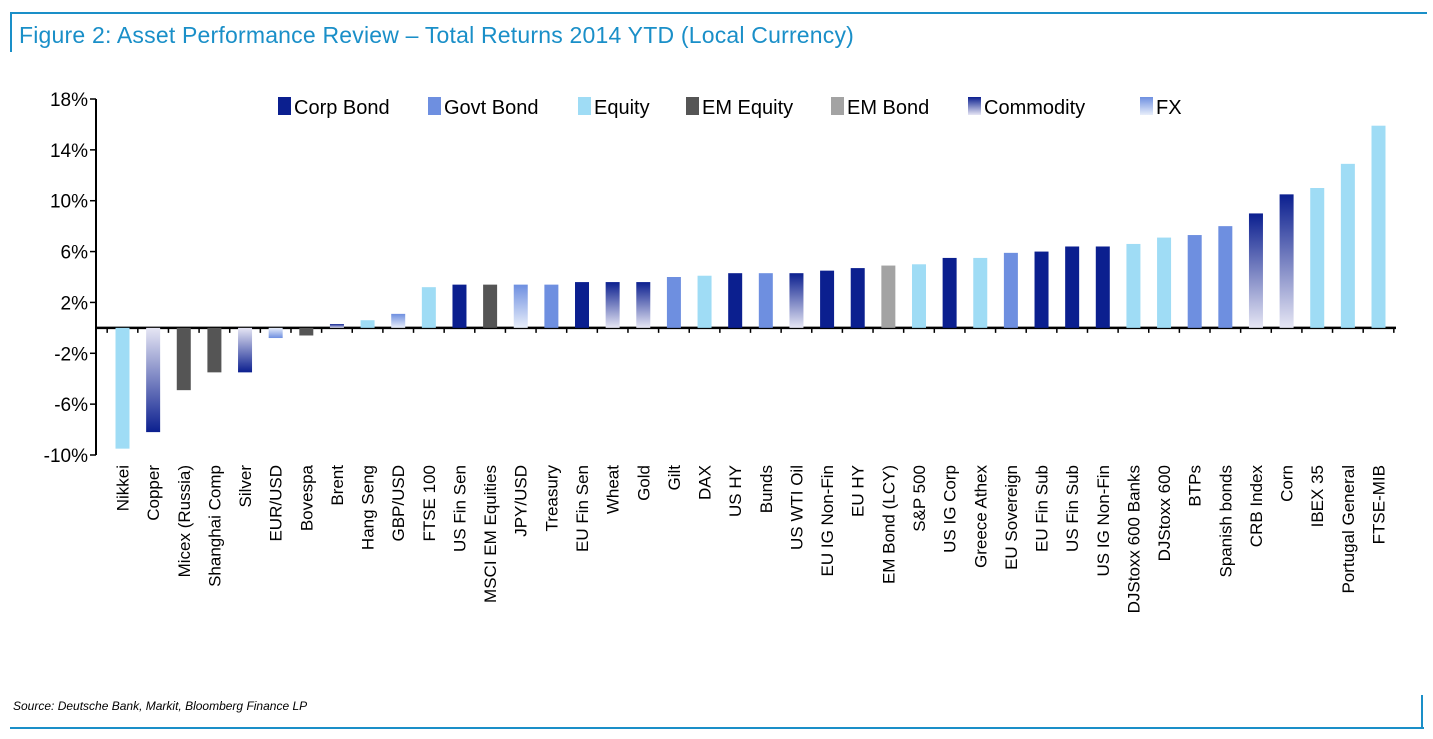 This screenshot has width=1433, height=739. Describe the element at coordinates (1072, 287) in the screenshot. I see `bar-us-fin-sub` at that location.